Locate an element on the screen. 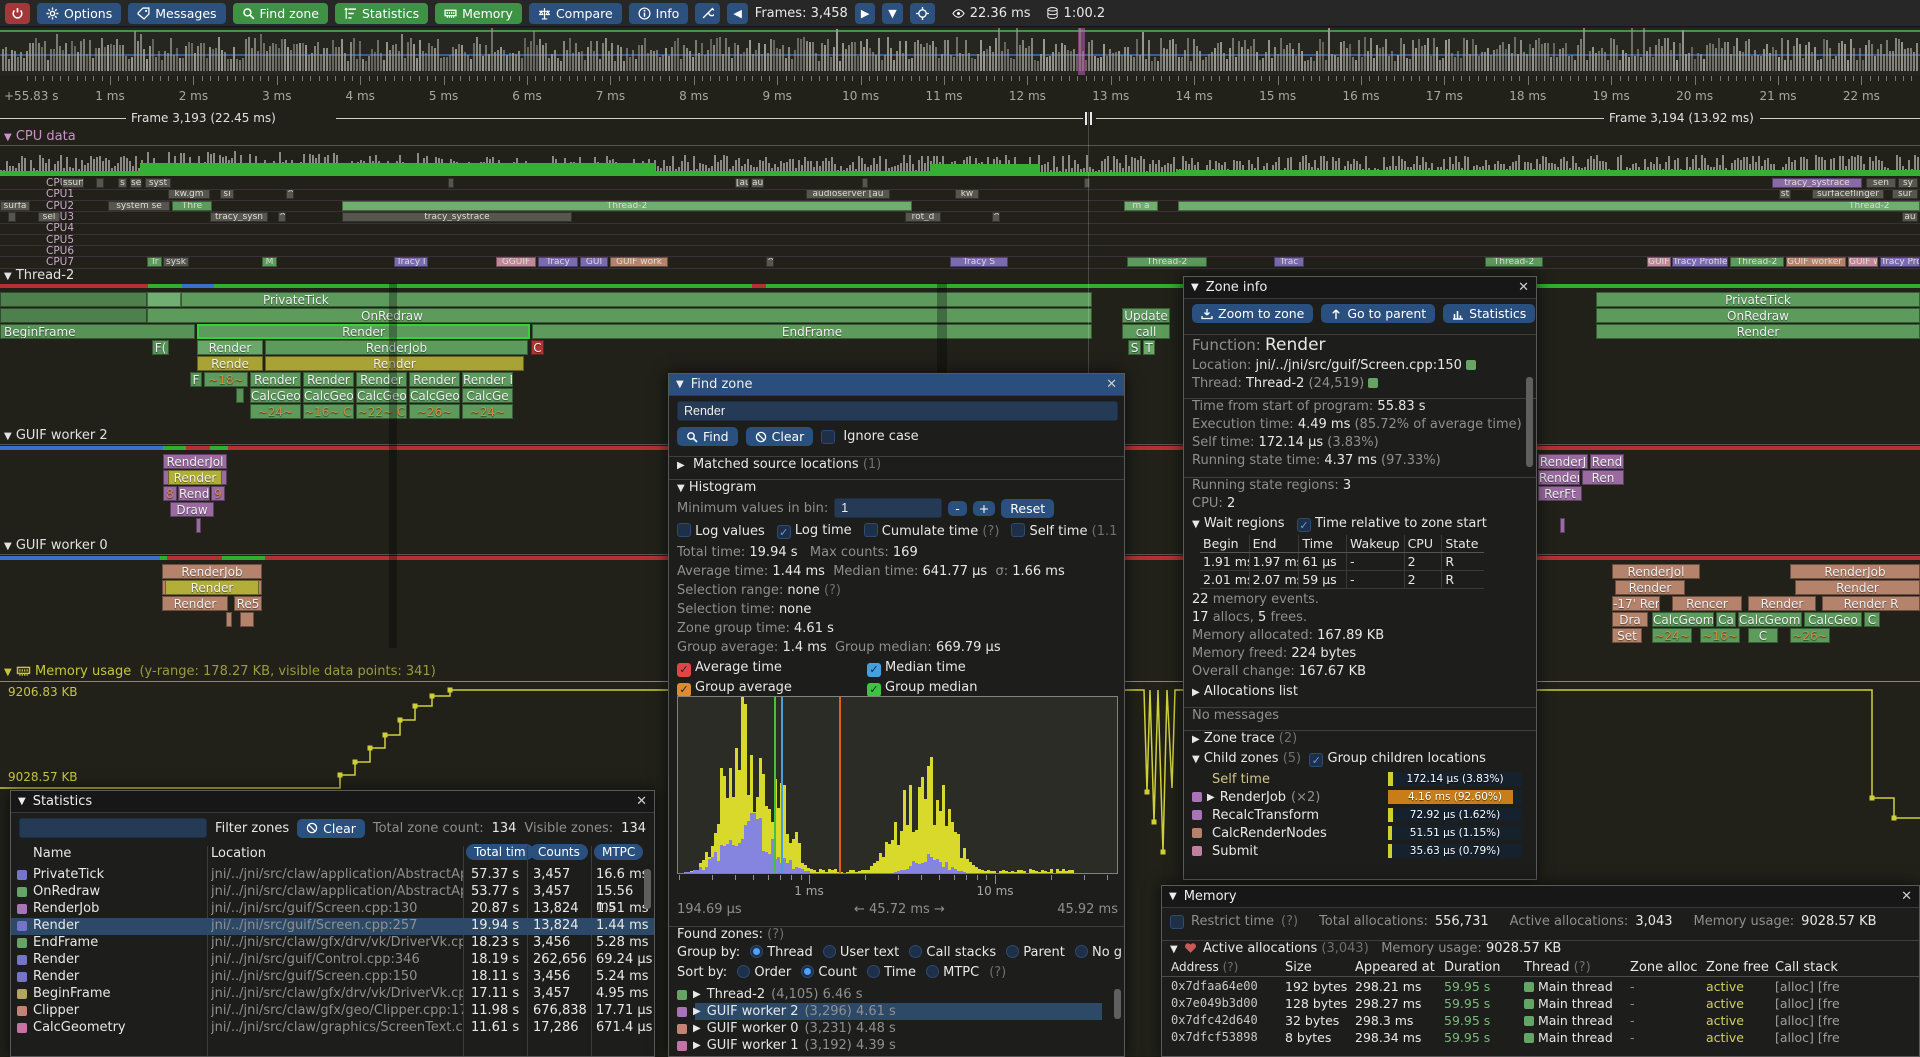 This screenshot has width=1920, height=1057. cpu-zone-chip: GUIF w is located at coordinates (1863, 262).